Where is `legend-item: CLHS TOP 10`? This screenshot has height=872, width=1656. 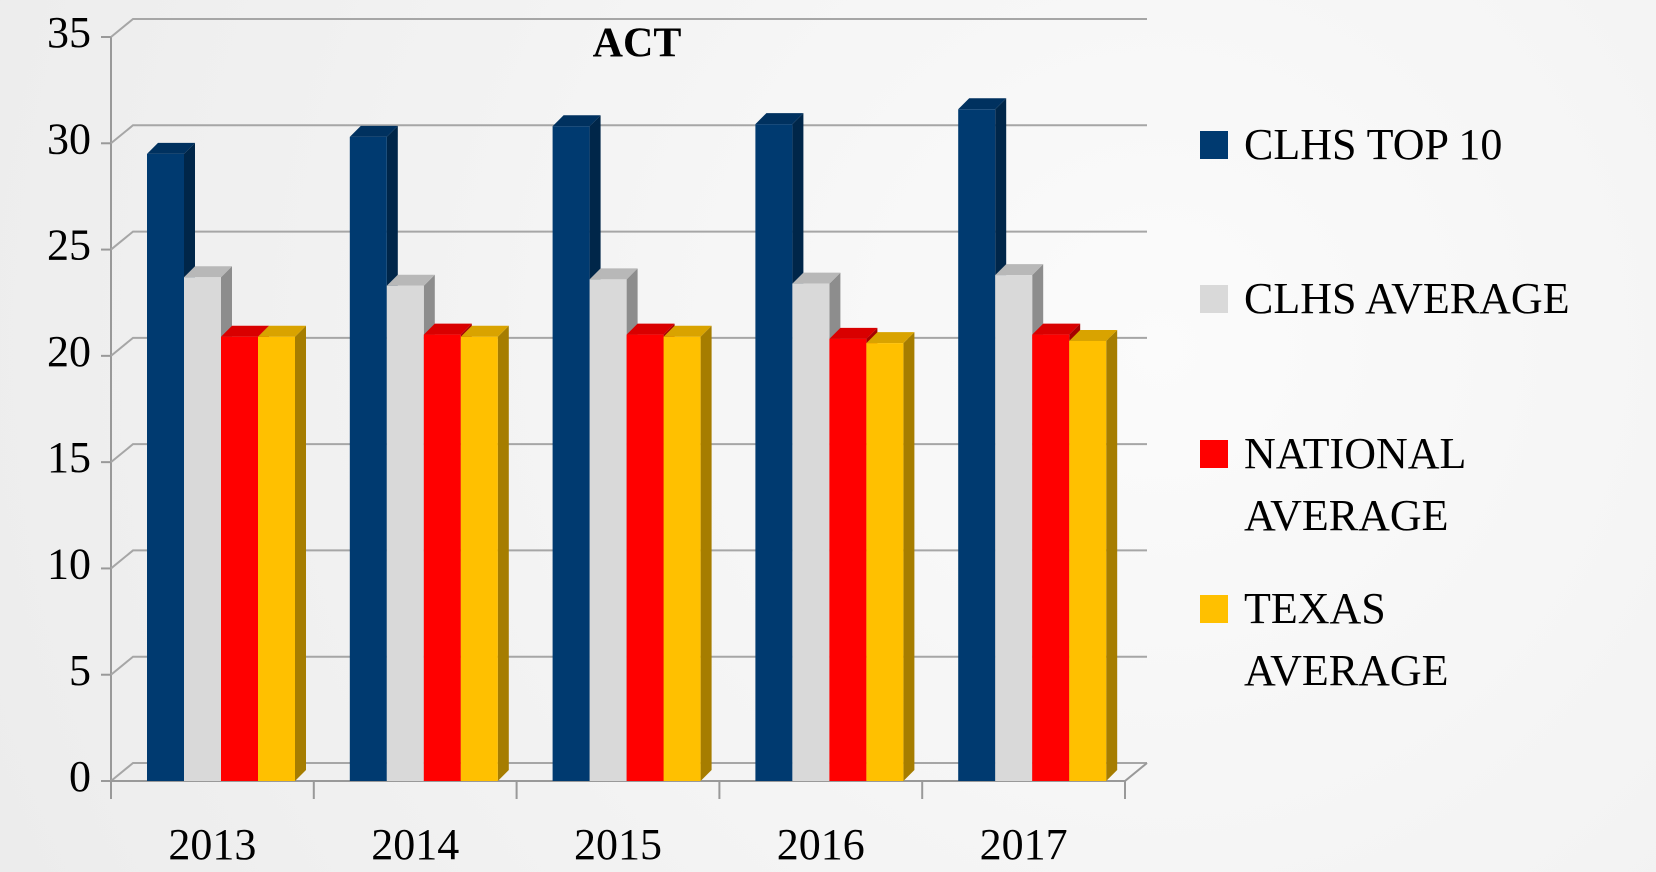 legend-item: CLHS TOP 10 is located at coordinates (1420, 145).